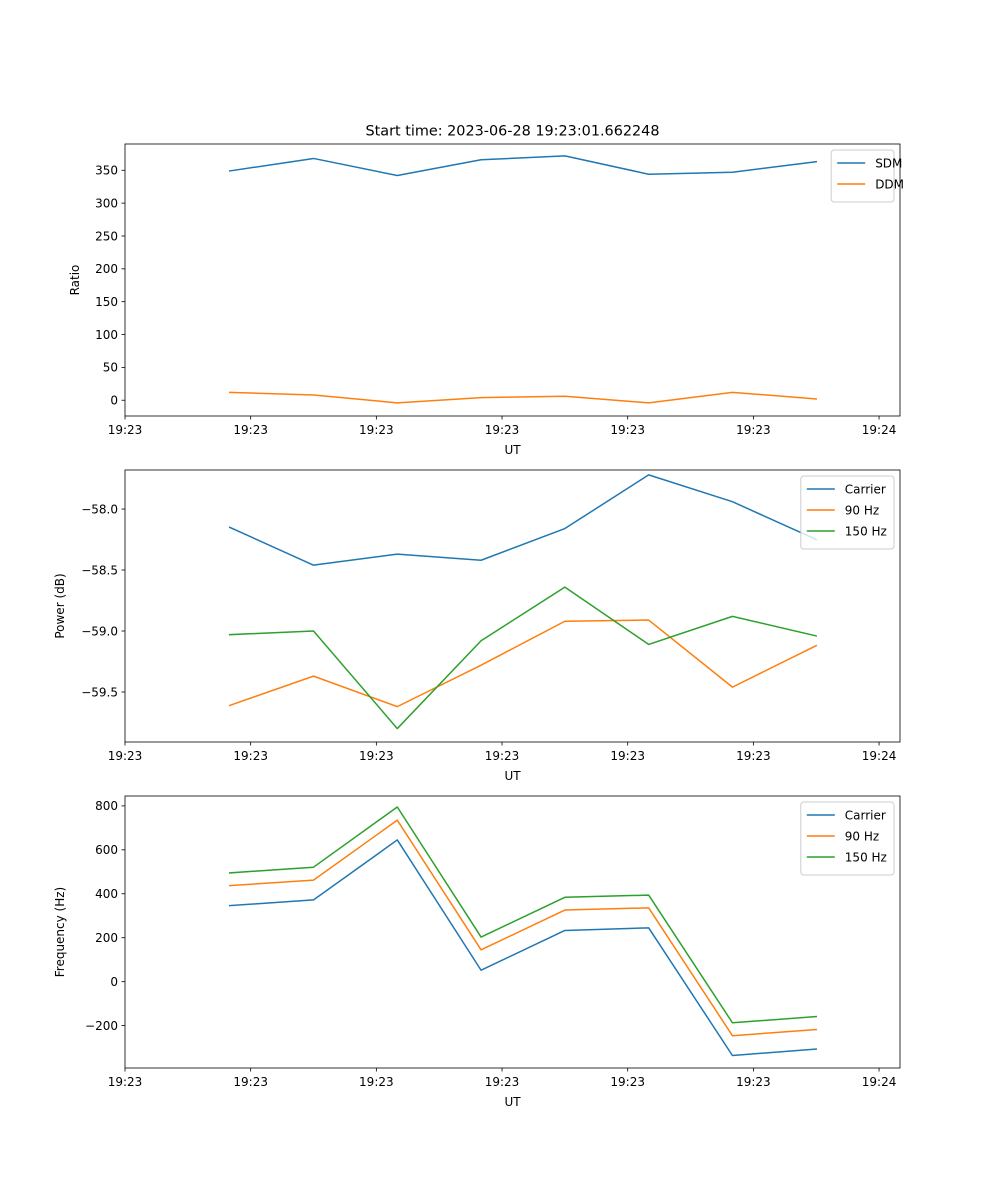 This screenshot has width=1000, height=1200. I want to click on y-axis-label: Frequency (Hz), so click(60, 932).